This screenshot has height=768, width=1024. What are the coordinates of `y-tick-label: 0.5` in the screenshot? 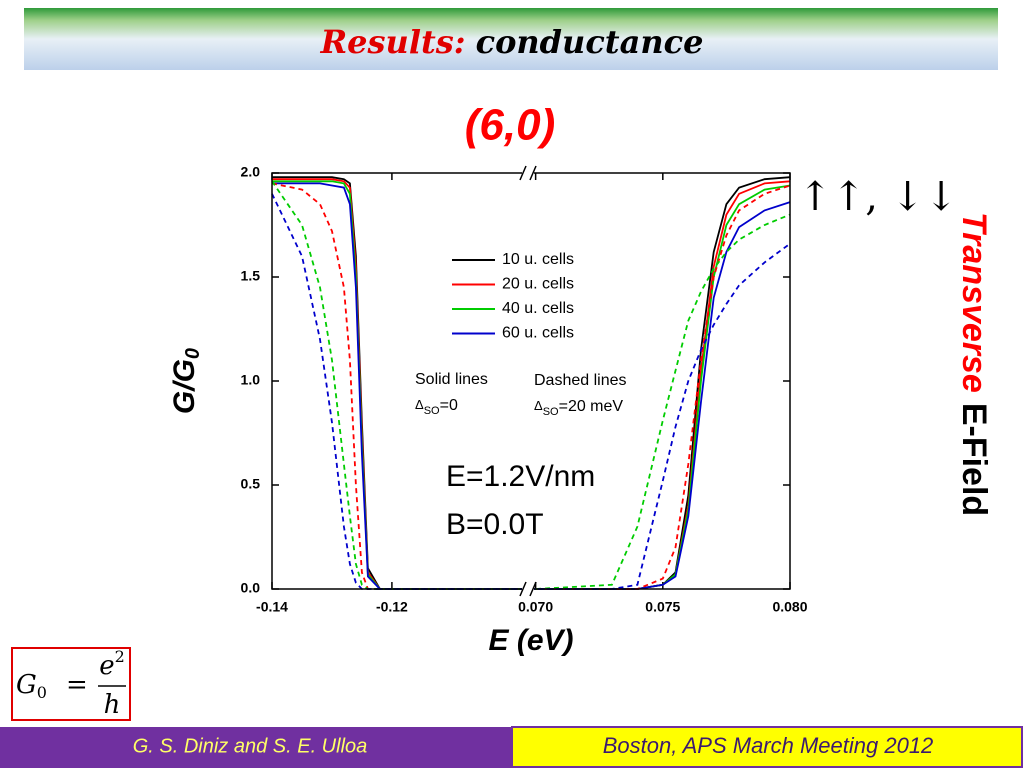 It's located at (251, 484).